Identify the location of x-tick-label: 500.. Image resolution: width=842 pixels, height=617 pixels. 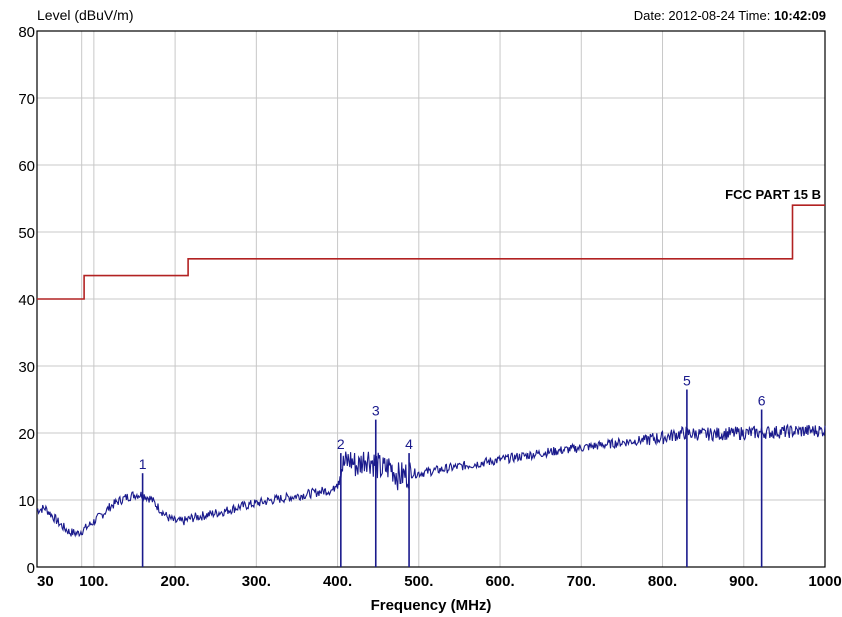
(418, 581).